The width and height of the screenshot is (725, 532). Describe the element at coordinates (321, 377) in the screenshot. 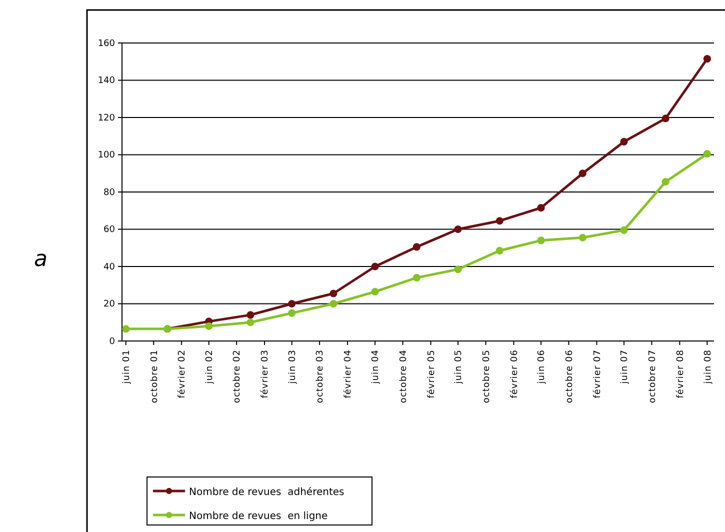

I see `x-tick-label: octobre 03` at that location.